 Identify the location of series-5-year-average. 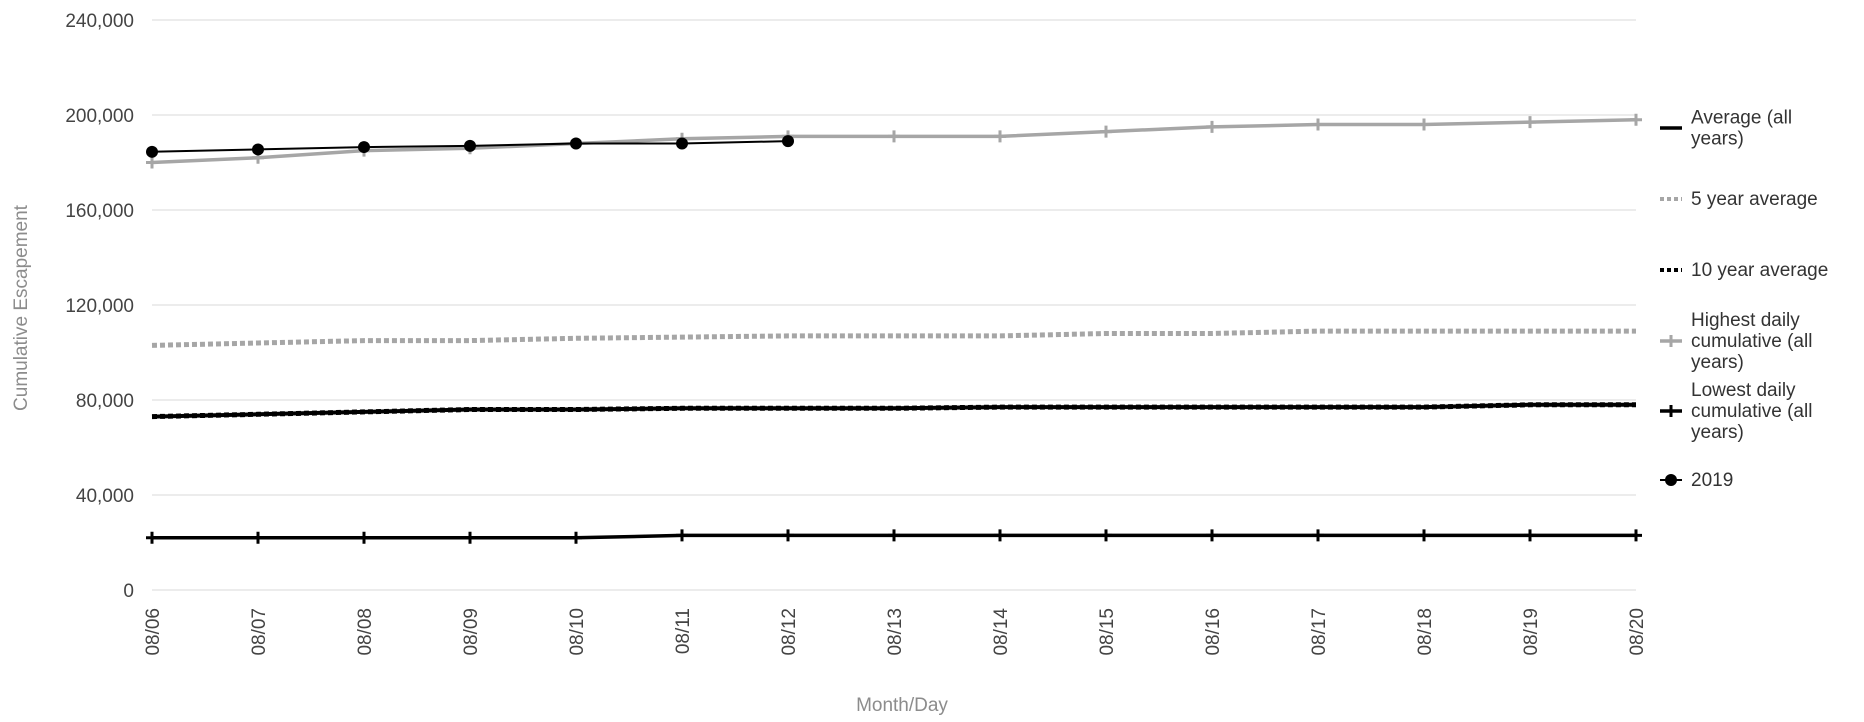
(893, 338).